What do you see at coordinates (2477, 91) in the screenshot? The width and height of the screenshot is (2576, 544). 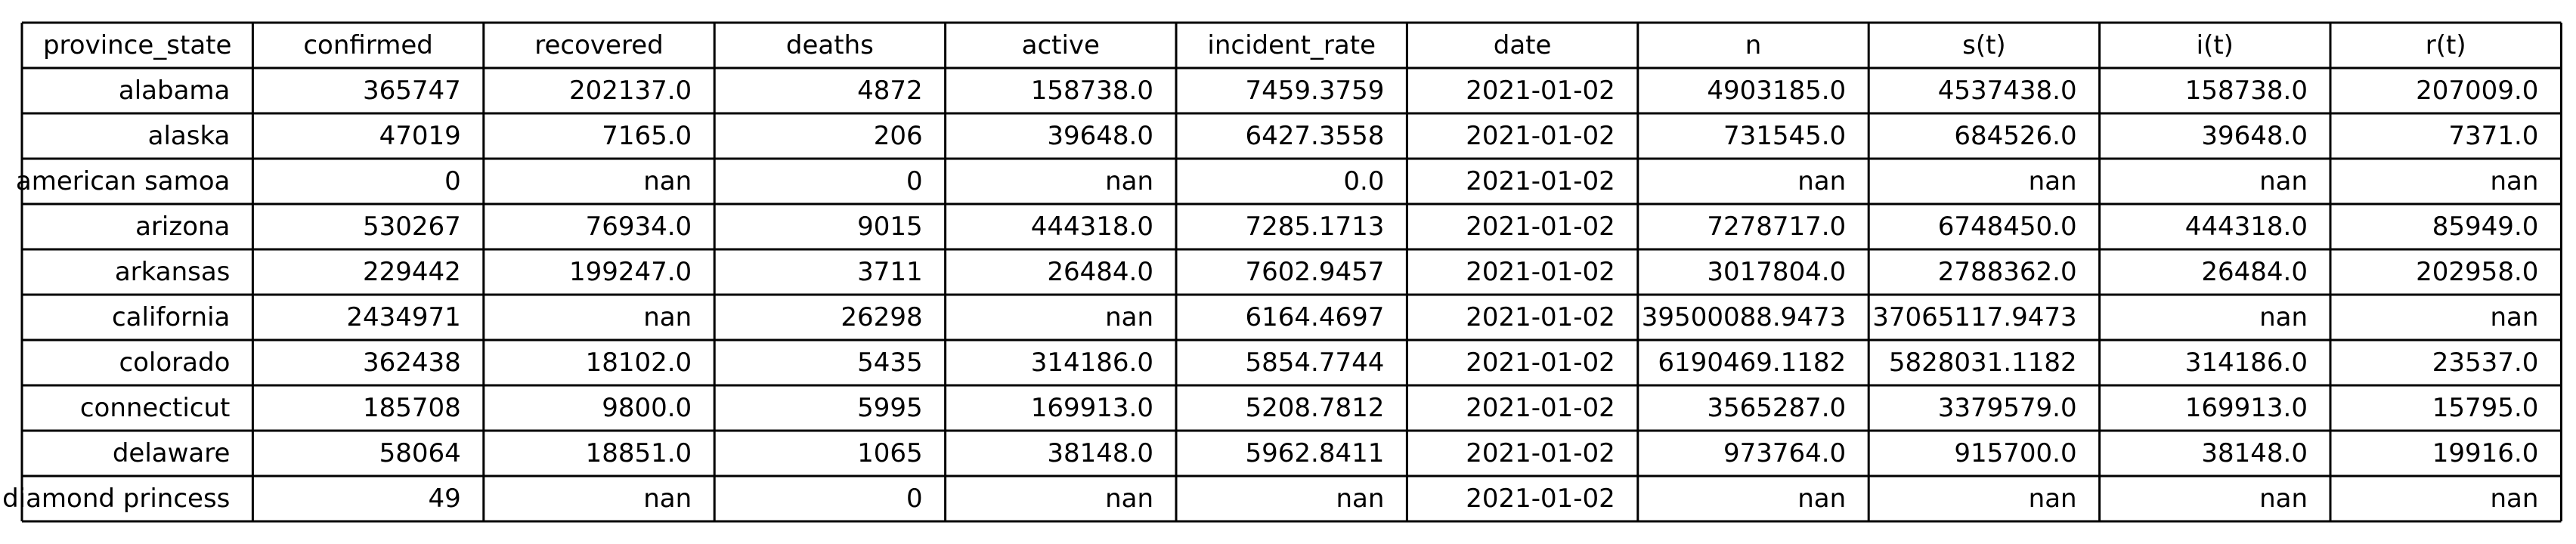 I see `table-cell: 207009.0` at bounding box center [2477, 91].